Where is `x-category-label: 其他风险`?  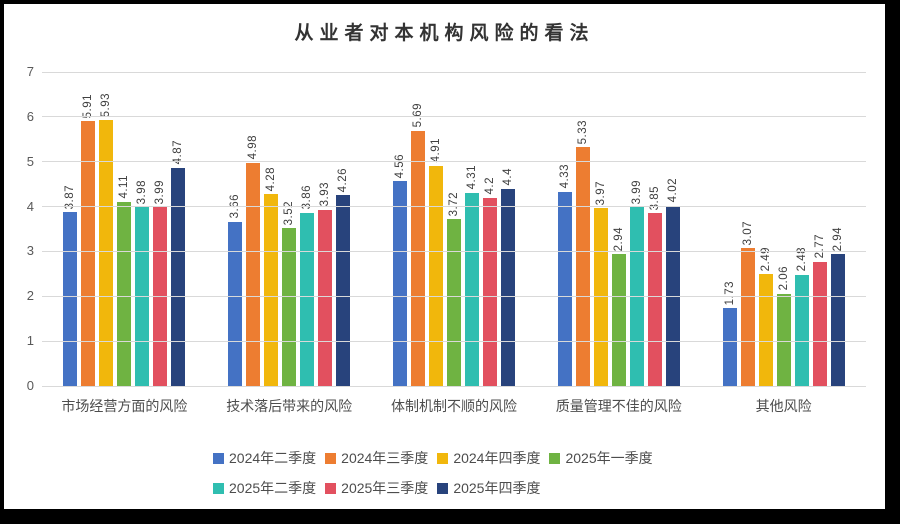 x-category-label: 其他风险 is located at coordinates (783, 406).